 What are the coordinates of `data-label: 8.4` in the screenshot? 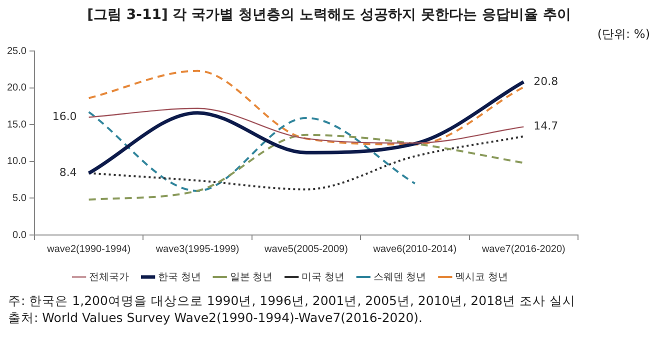 It's located at (68, 173).